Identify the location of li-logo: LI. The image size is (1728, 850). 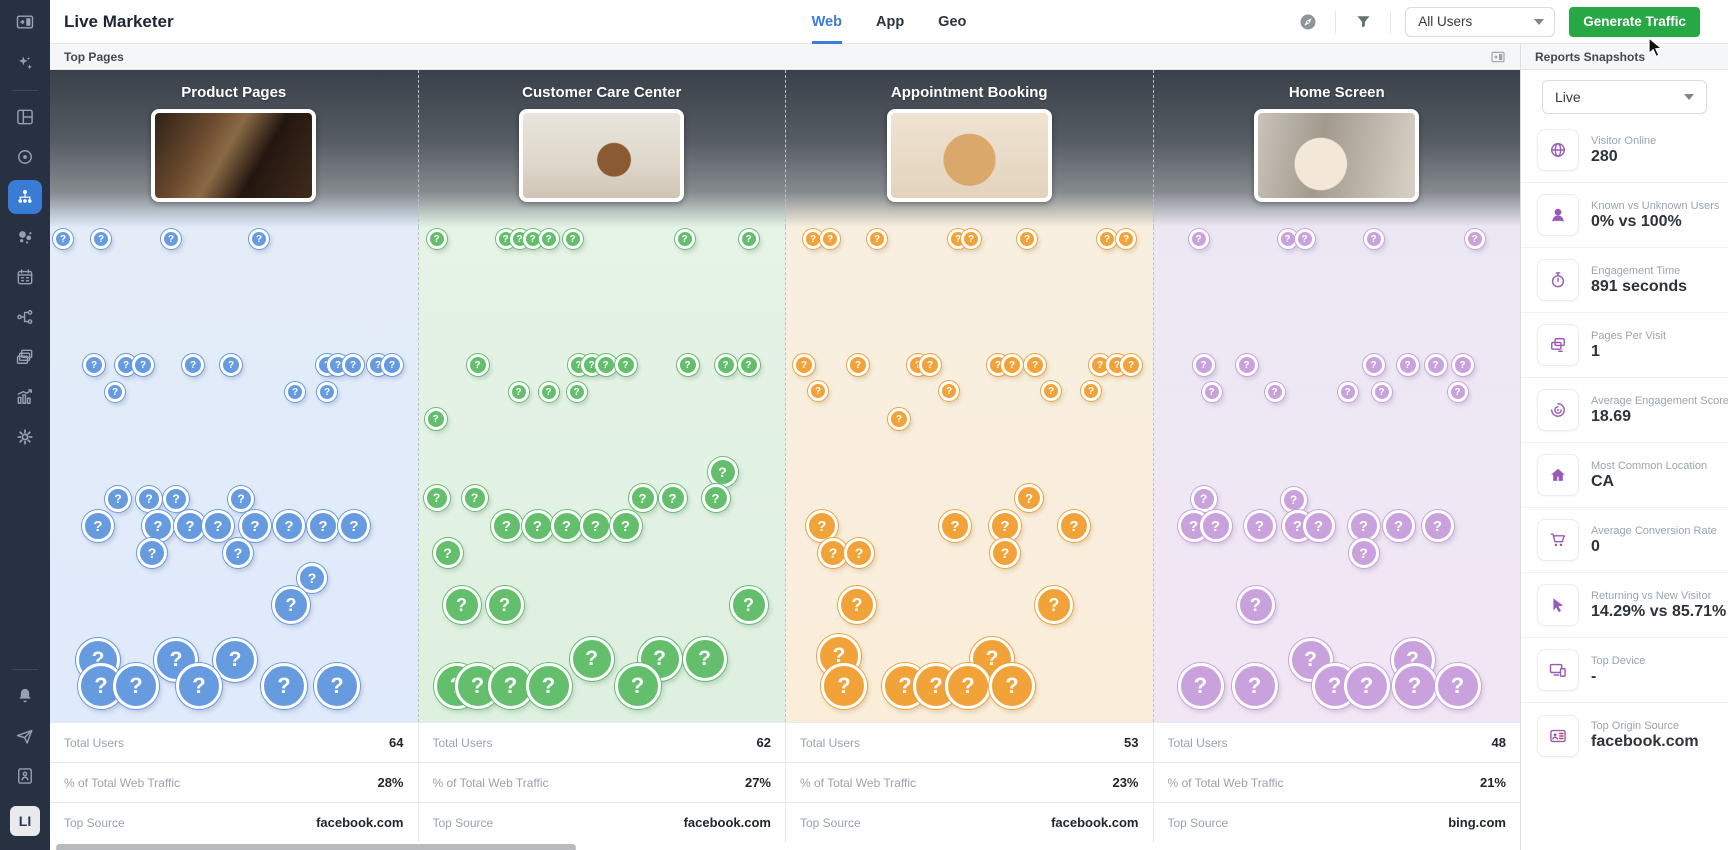
(25, 821).